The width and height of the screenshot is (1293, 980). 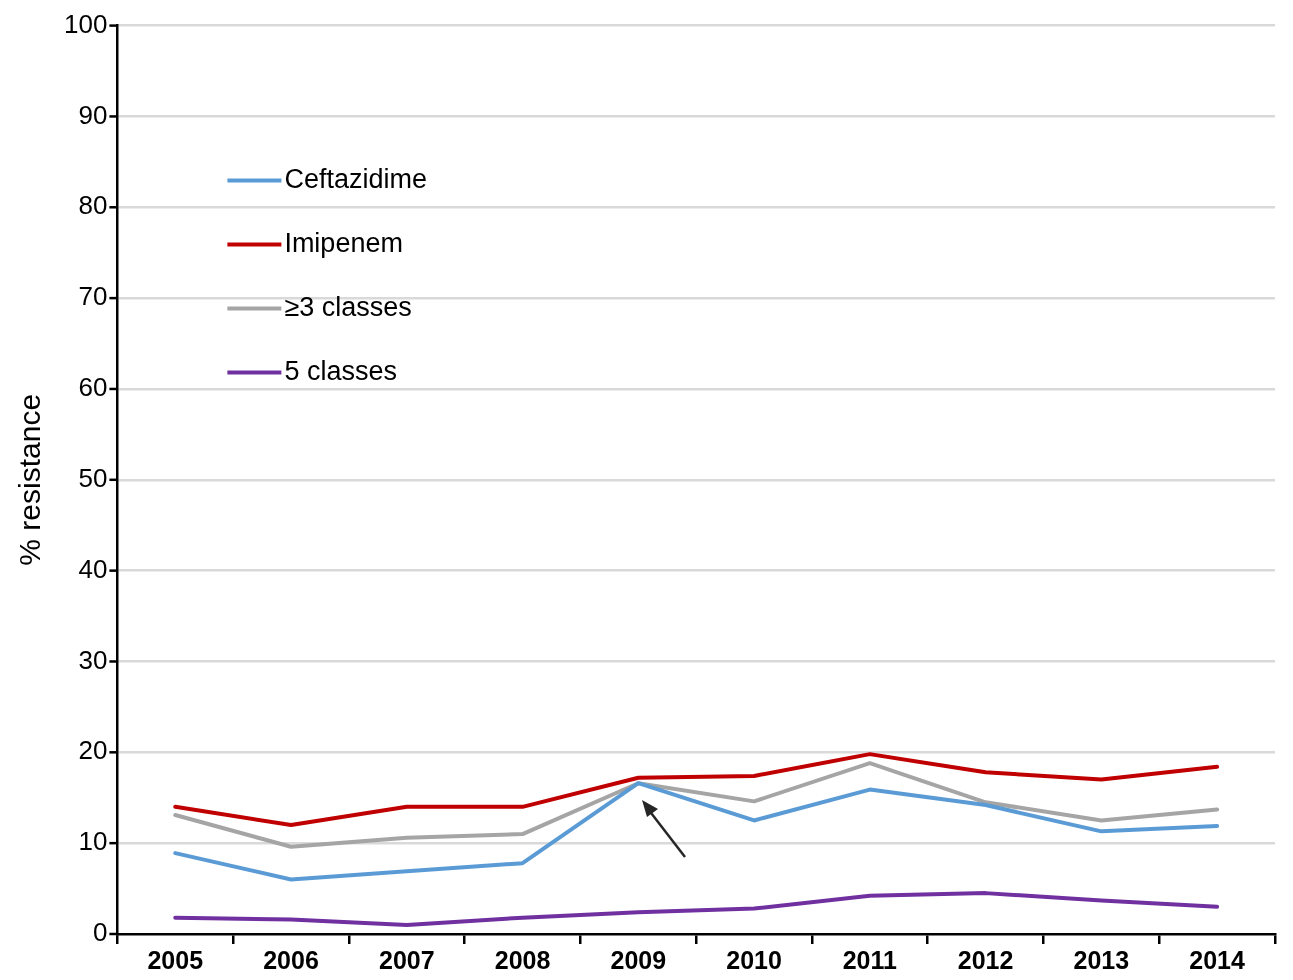 What do you see at coordinates (343, 243) in the screenshot?
I see `legend-label: Imipenem` at bounding box center [343, 243].